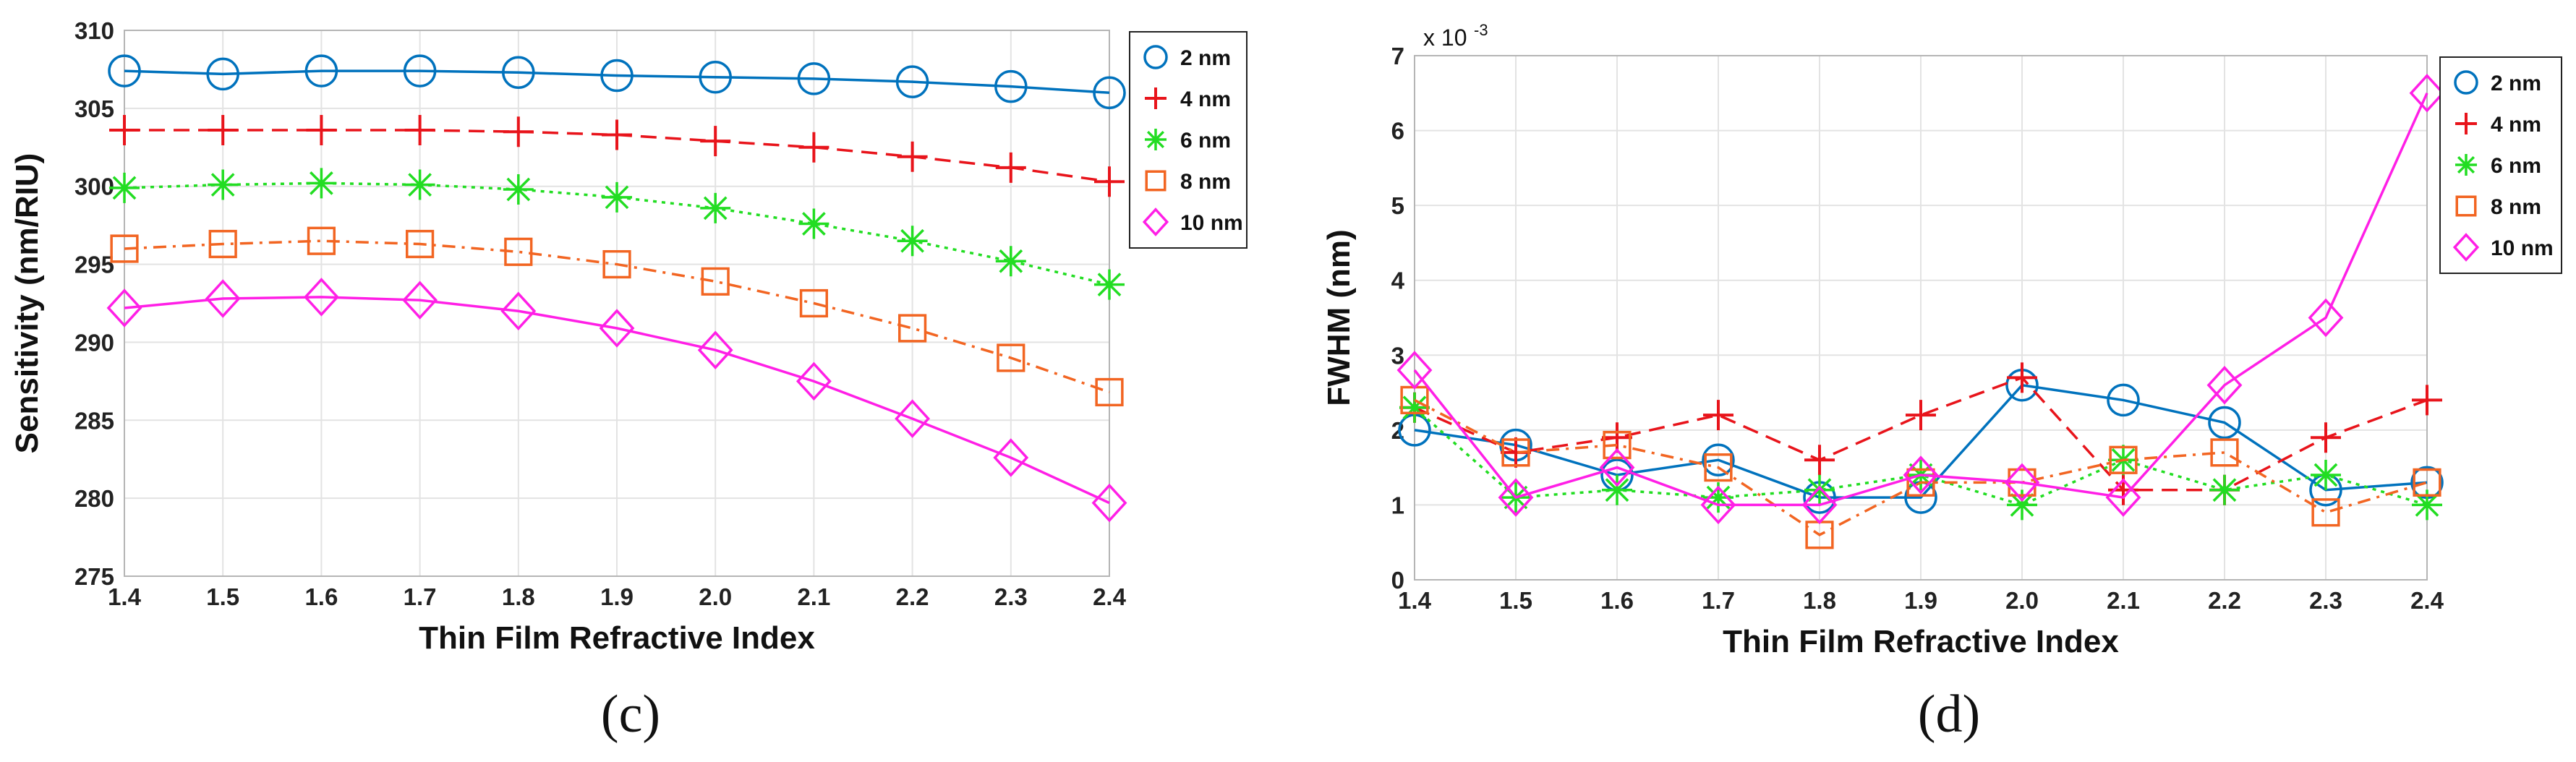 Image resolution: width=2576 pixels, height=762 pixels. I want to click on x-tick-label: 1.6, so click(1617, 600).